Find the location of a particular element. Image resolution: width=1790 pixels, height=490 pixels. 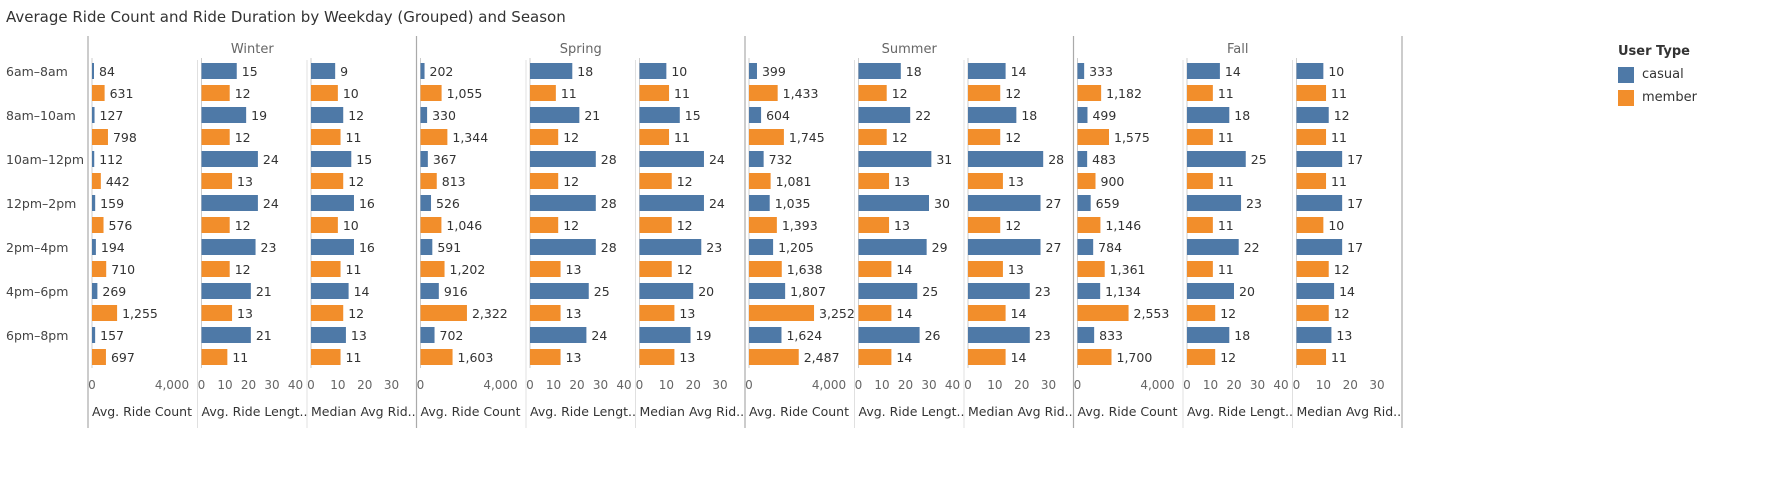

data-label: 3,252 is located at coordinates (837, 313).